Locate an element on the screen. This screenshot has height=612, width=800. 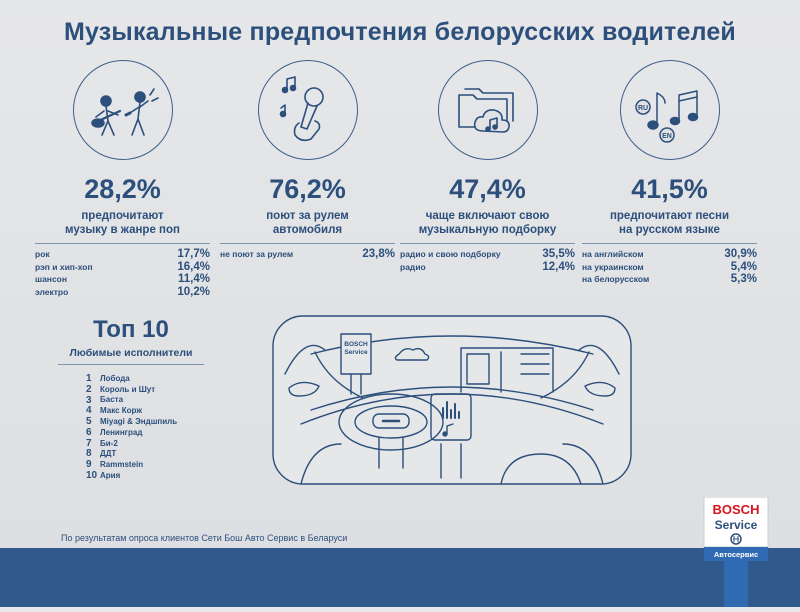
microphone-hand-icon is located at coordinates (307, 110).